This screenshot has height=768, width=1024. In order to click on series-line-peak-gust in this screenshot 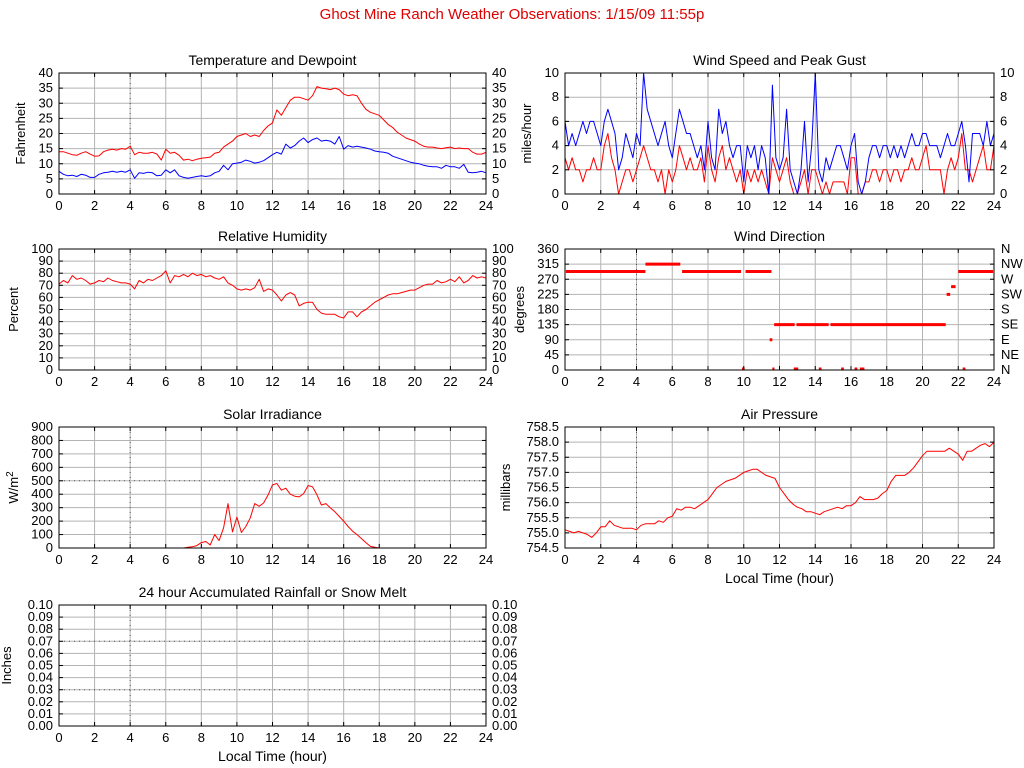, I will do `click(779, 133)`.